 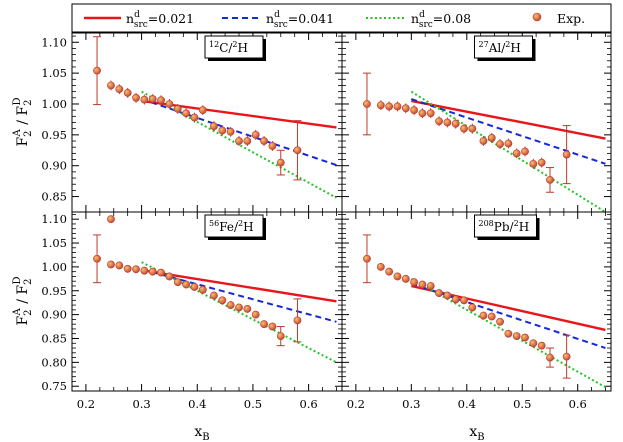 What do you see at coordinates (537, 17) in the screenshot?
I see `legend-marker-exp` at bounding box center [537, 17].